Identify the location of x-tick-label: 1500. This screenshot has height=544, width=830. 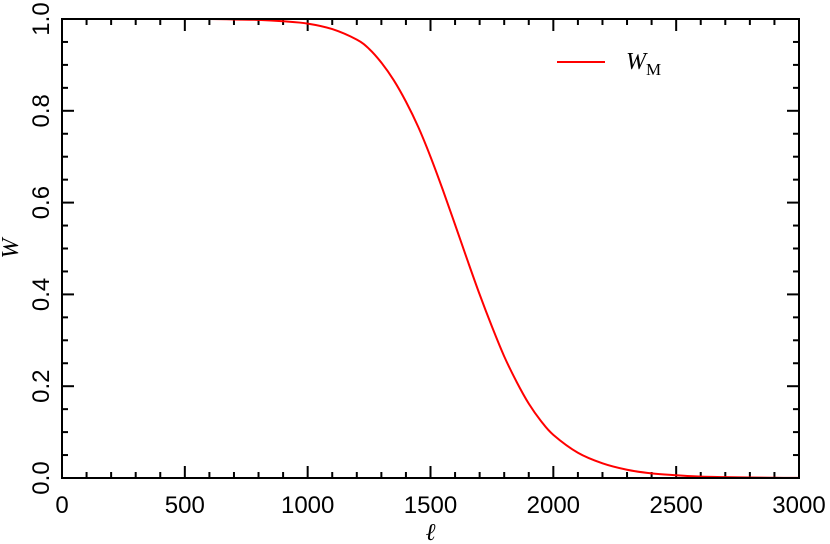
(430, 505).